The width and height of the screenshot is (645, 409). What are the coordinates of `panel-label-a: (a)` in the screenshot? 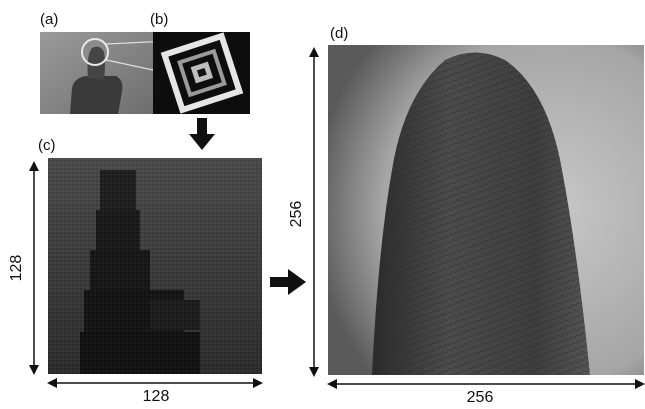 It's located at (49, 19).